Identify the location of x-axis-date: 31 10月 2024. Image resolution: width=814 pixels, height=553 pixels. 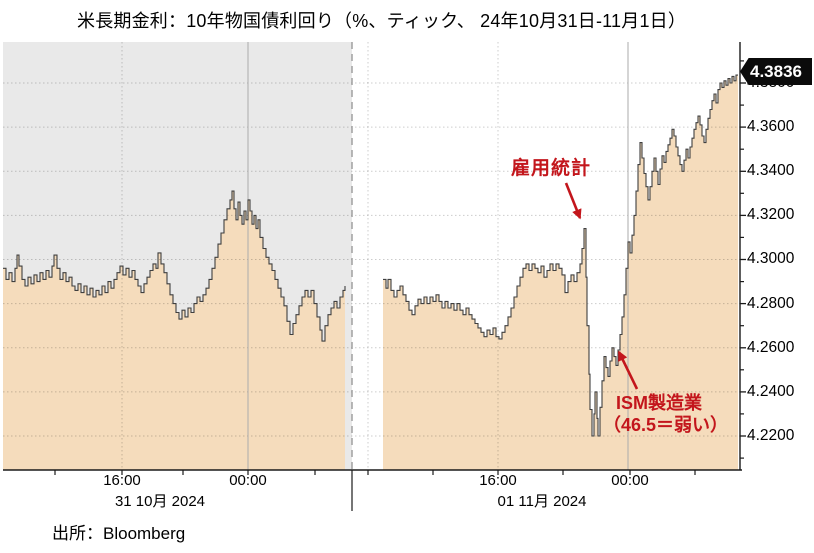
(160, 501).